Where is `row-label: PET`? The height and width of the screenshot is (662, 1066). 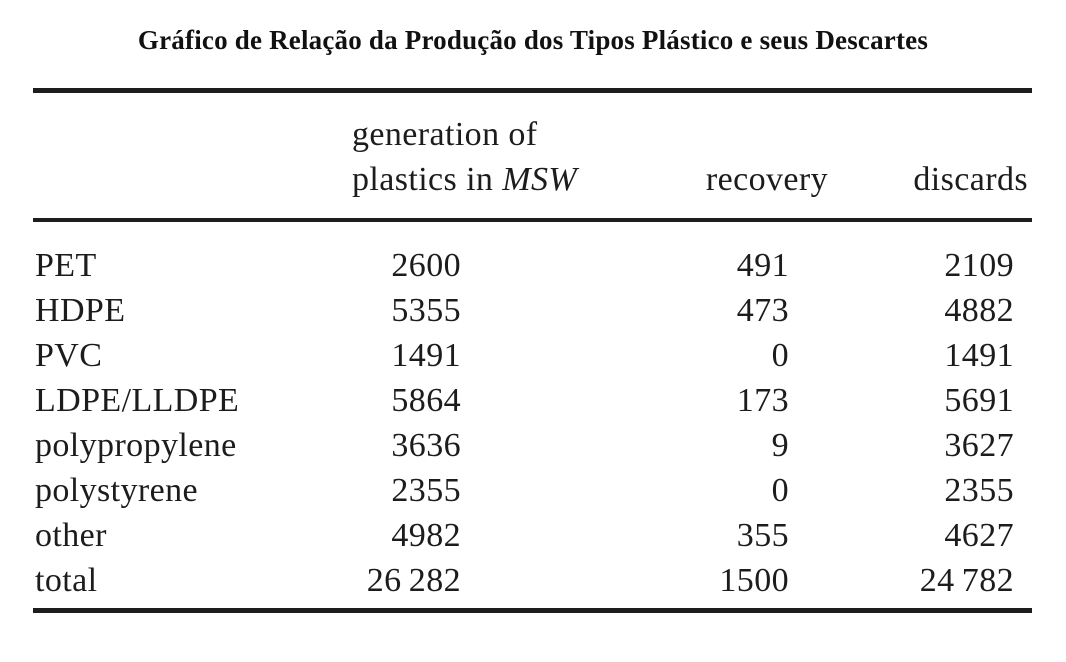 row-label: PET is located at coordinates (66, 265).